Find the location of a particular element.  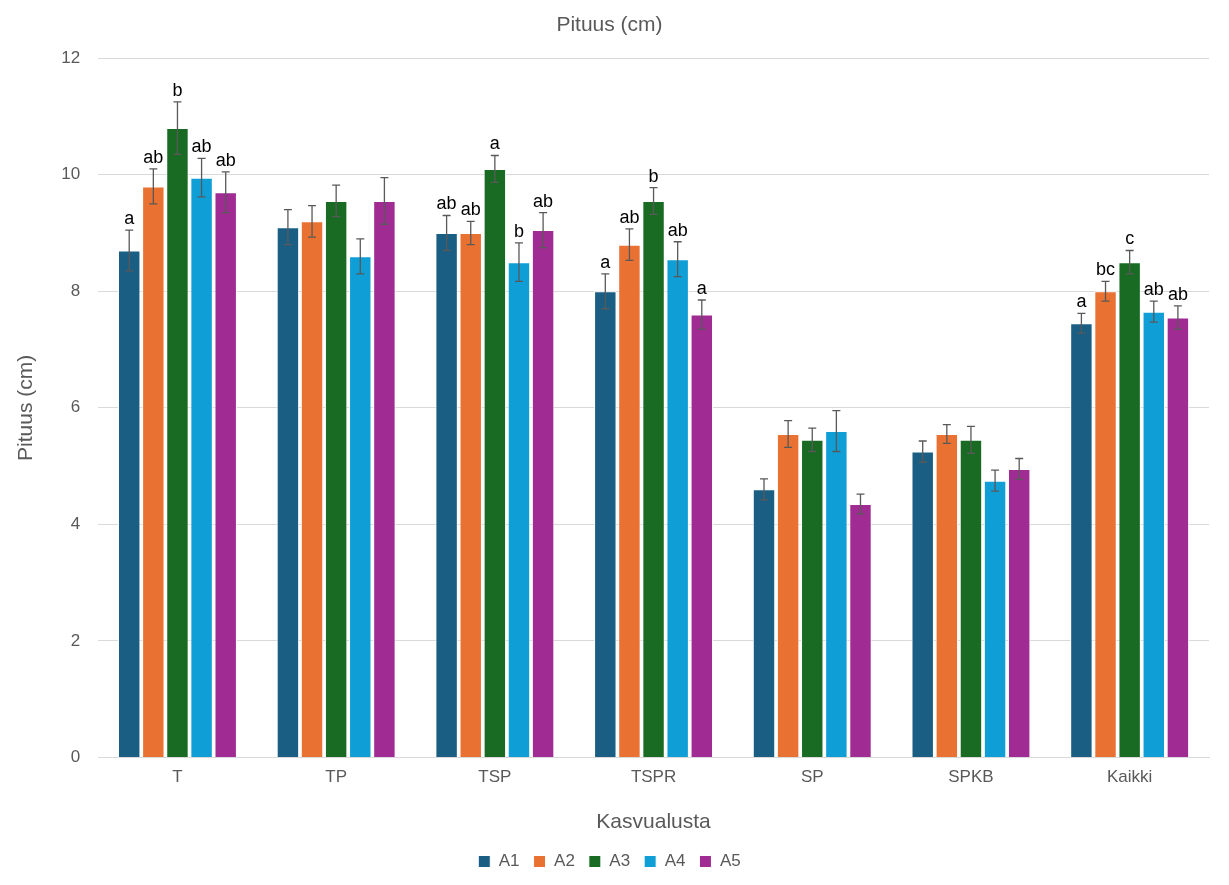

x-tick-label: TSPR is located at coordinates (653, 777).